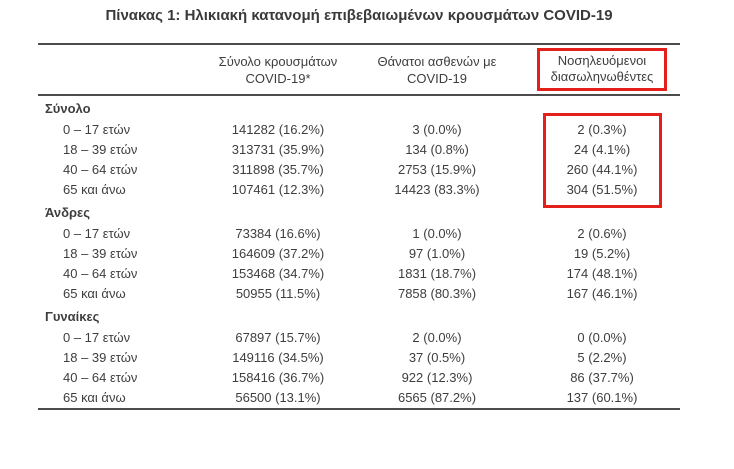 The width and height of the screenshot is (734, 469). Describe the element at coordinates (602, 76) in the screenshot. I see `col-header-intubated-line2: διασωληνωθέντες` at that location.